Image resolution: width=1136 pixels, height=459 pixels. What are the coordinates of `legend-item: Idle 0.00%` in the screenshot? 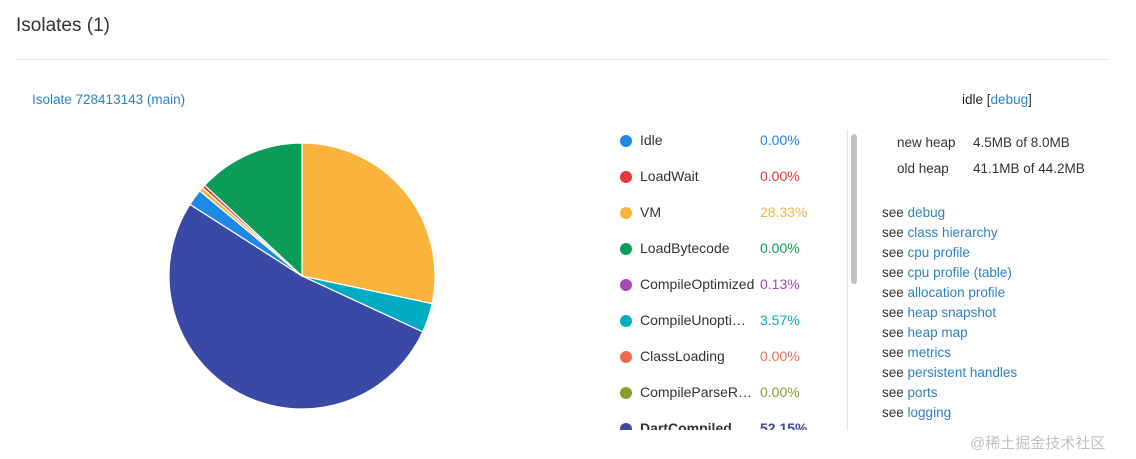 It's located at (730, 144).